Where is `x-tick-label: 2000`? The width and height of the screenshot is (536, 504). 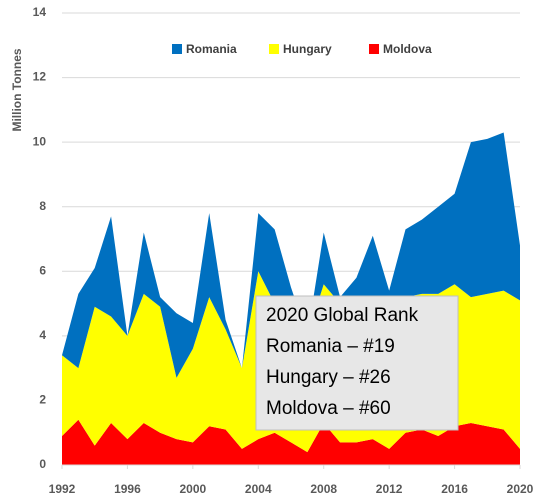 x-tick-label: 2000 is located at coordinates (193, 489).